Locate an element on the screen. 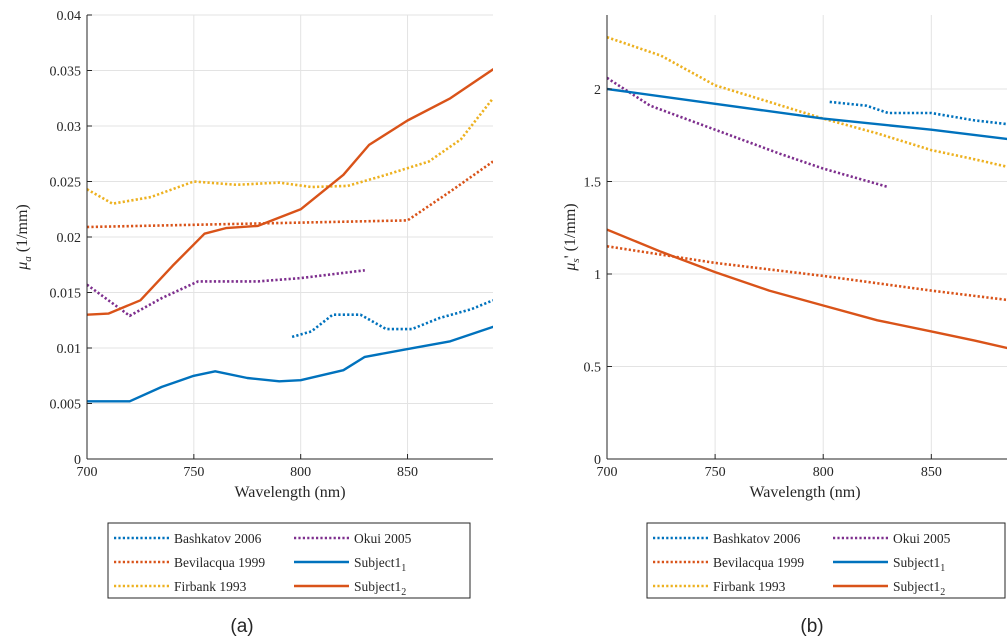 This screenshot has width=1007, height=641. panel-label: (a) is located at coordinates (241, 626).